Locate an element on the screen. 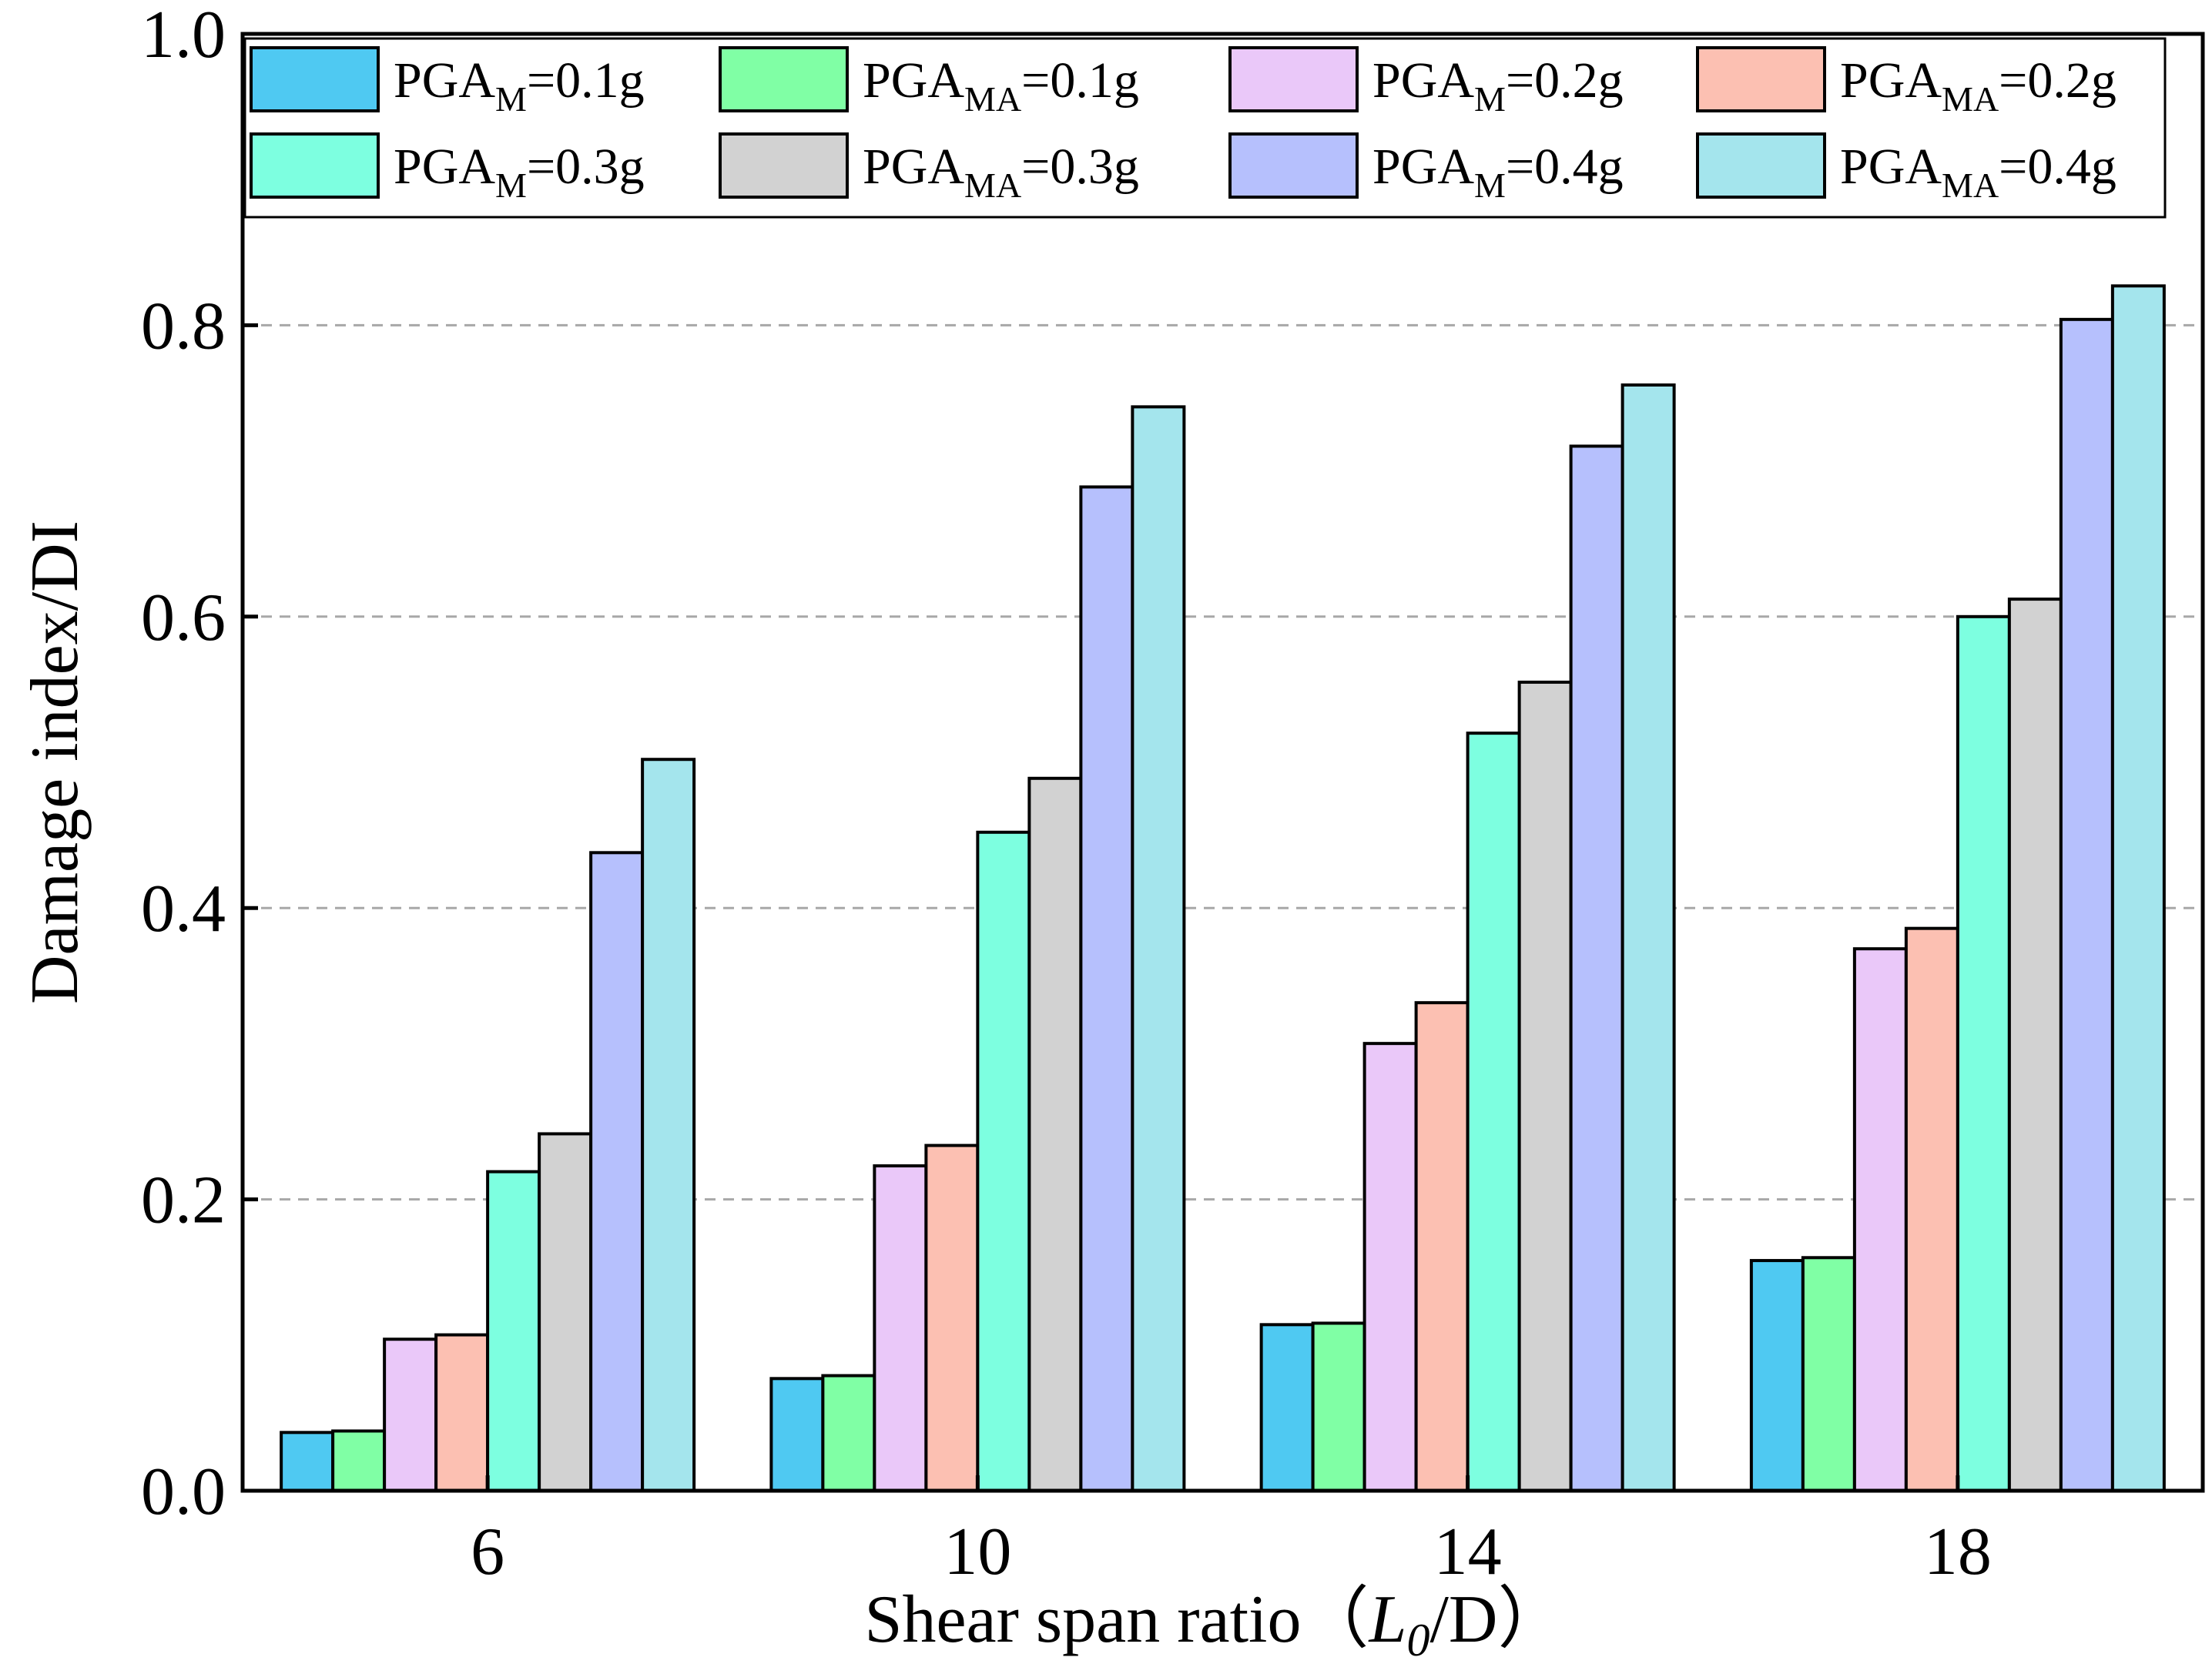 This screenshot has height=1674, width=2212. legend-box is located at coordinates (1205, 128).